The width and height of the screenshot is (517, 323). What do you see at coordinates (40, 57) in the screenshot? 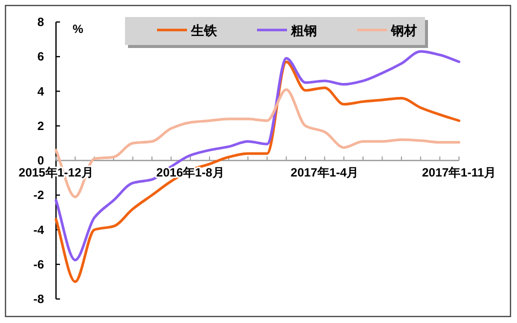
I see `y-tick-label: 6` at bounding box center [40, 57].